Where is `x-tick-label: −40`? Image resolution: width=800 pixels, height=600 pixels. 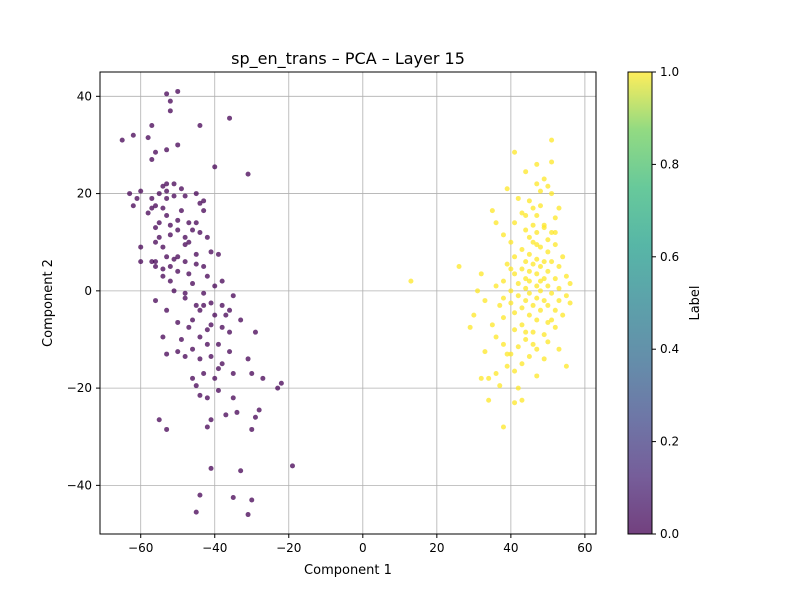
x-tick-label: −40 is located at coordinates (214, 548).